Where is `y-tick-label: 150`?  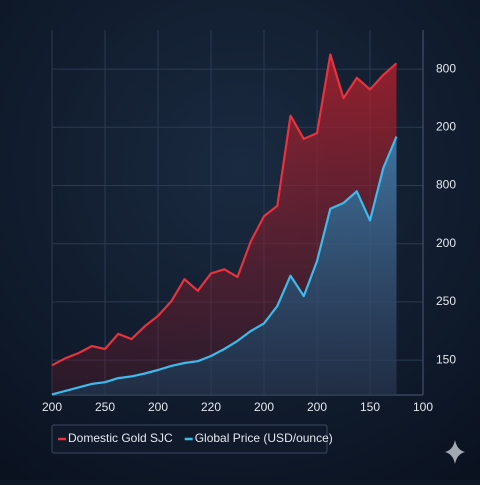
y-tick-label: 150 is located at coordinates (446, 359).